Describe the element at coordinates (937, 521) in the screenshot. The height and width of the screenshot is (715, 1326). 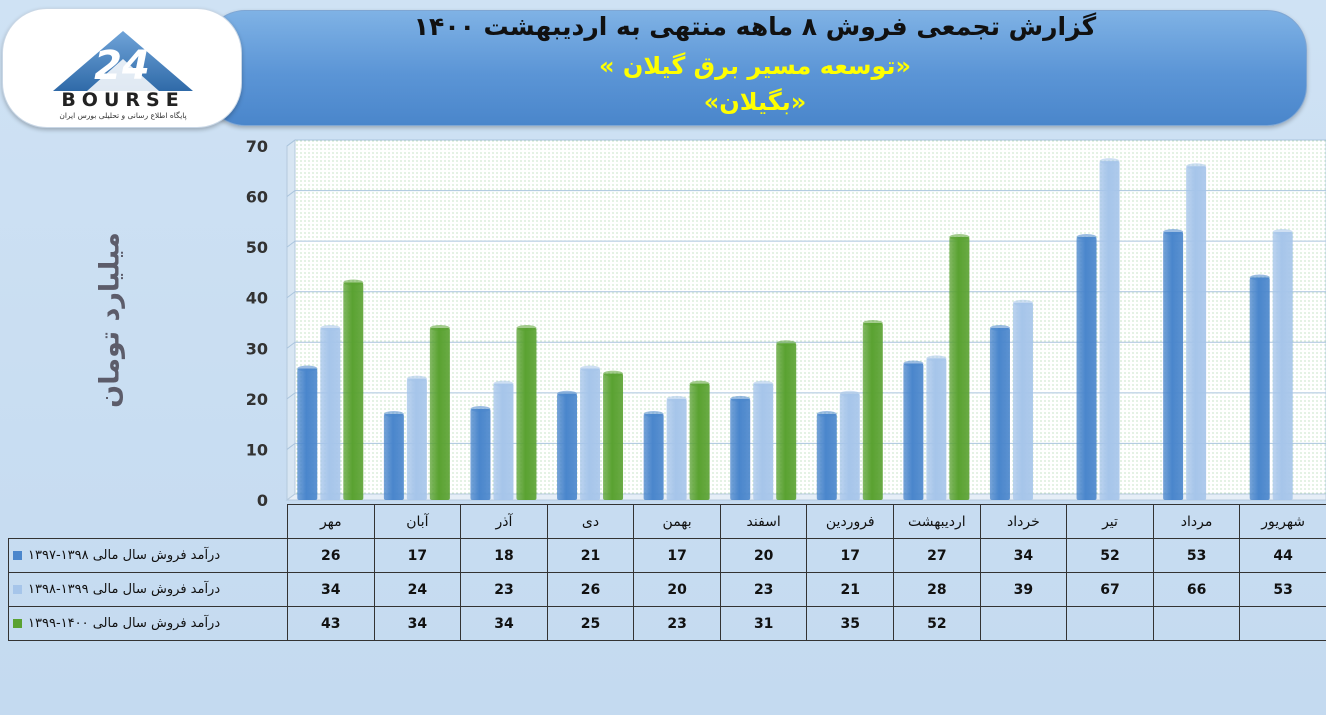
I see `category-label: اردیبهشت` at that location.